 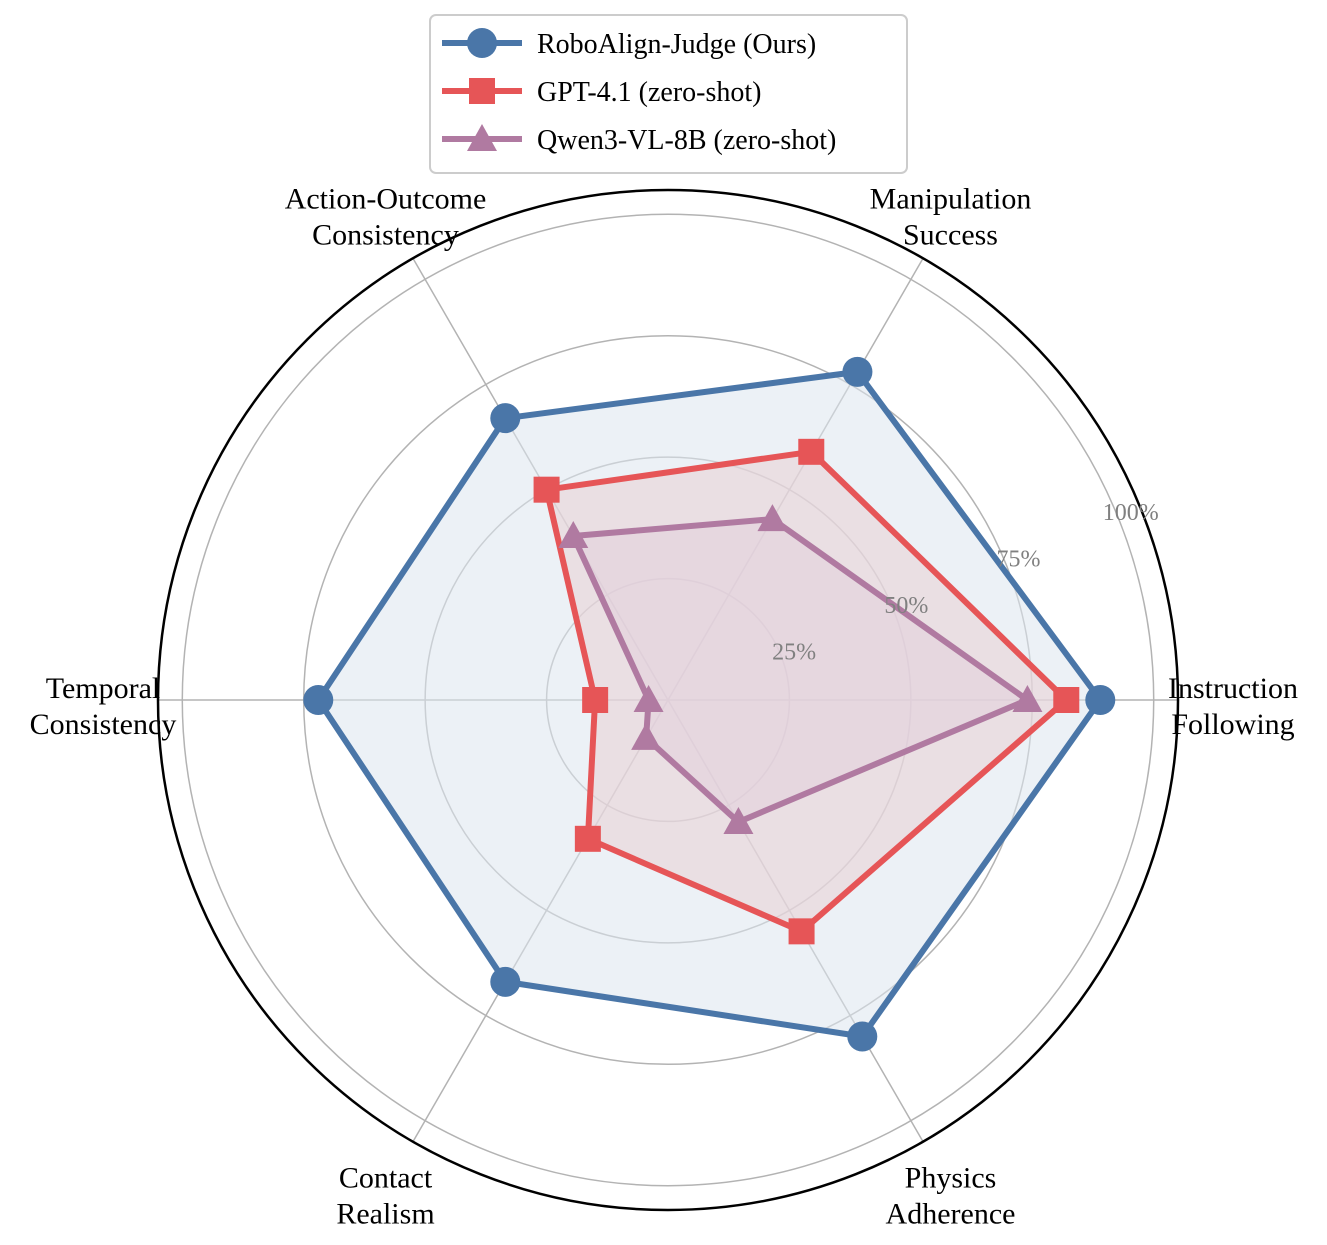 What do you see at coordinates (794, 653) in the screenshot?
I see `radial-tick-label: 25%` at bounding box center [794, 653].